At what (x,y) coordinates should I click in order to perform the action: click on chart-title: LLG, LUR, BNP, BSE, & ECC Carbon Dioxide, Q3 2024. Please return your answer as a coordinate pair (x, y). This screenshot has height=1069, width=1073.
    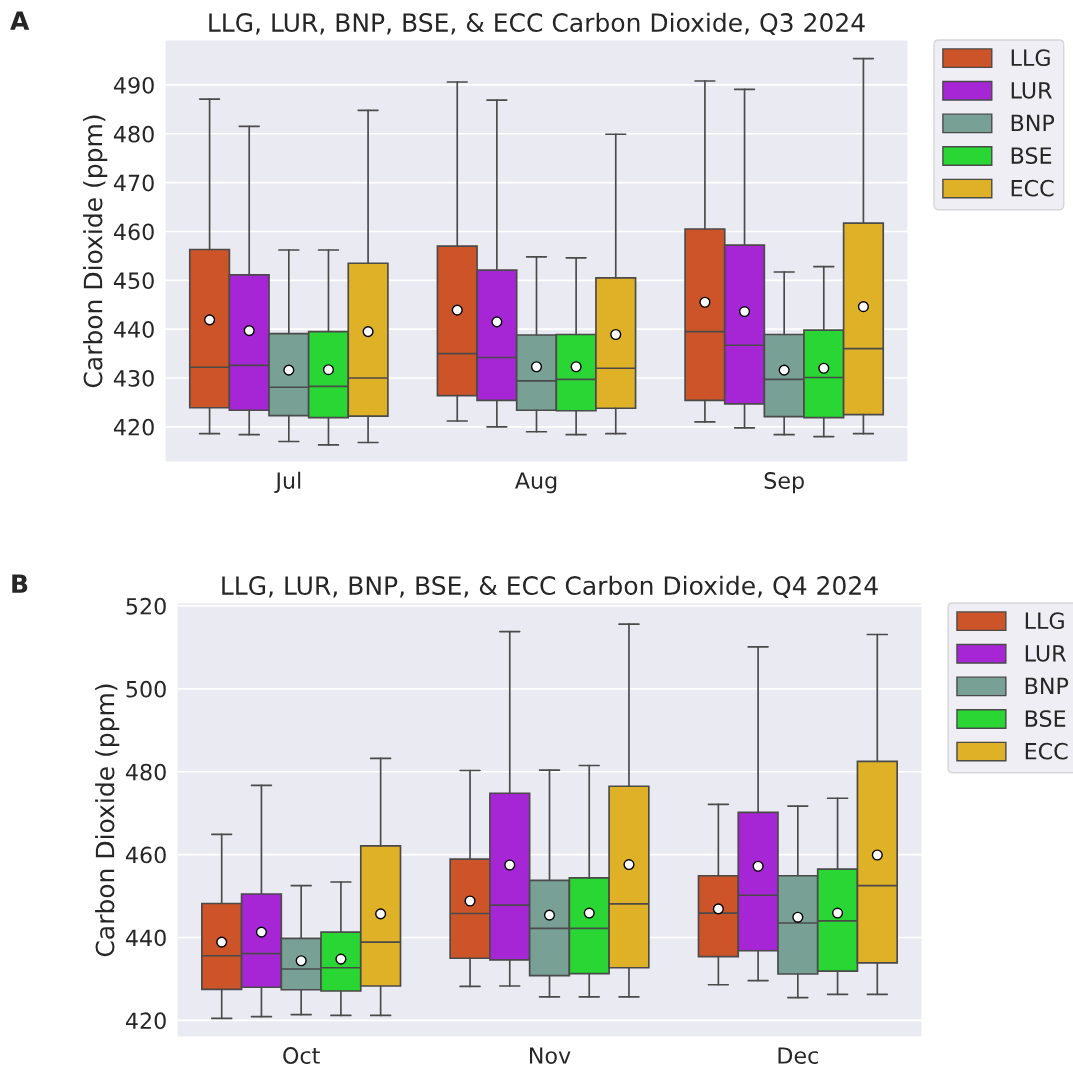
    Looking at the image, I should click on (537, 23).